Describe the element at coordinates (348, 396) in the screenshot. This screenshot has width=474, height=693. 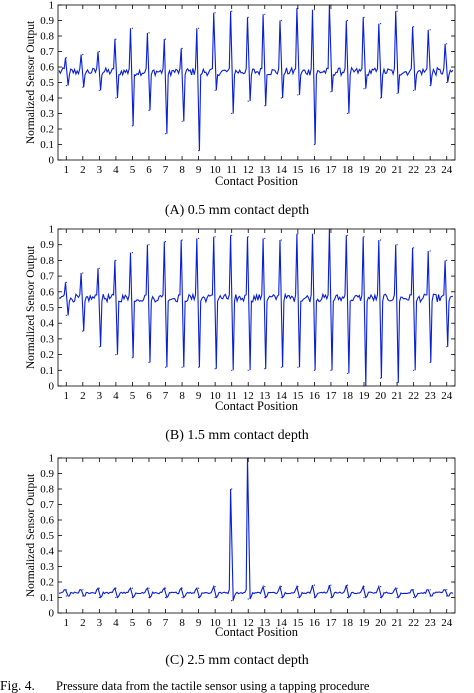
I see `x-tick-label: 18` at that location.